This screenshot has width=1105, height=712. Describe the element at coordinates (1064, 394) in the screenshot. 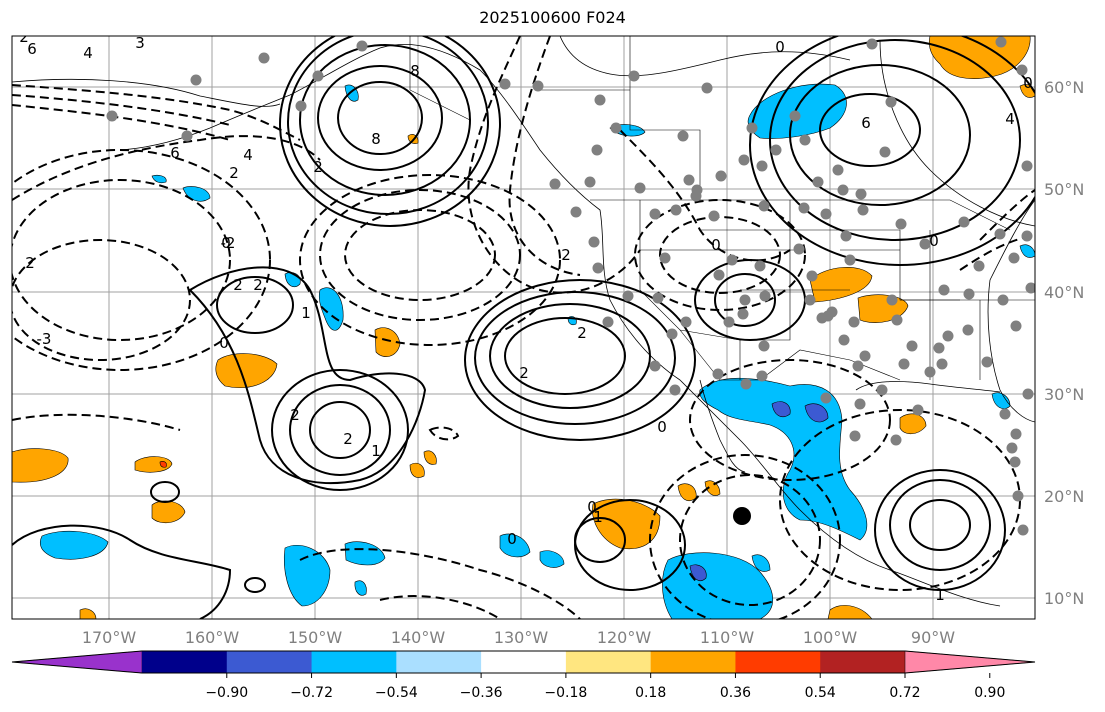

I see `latitude-label: 30°N` at that location.